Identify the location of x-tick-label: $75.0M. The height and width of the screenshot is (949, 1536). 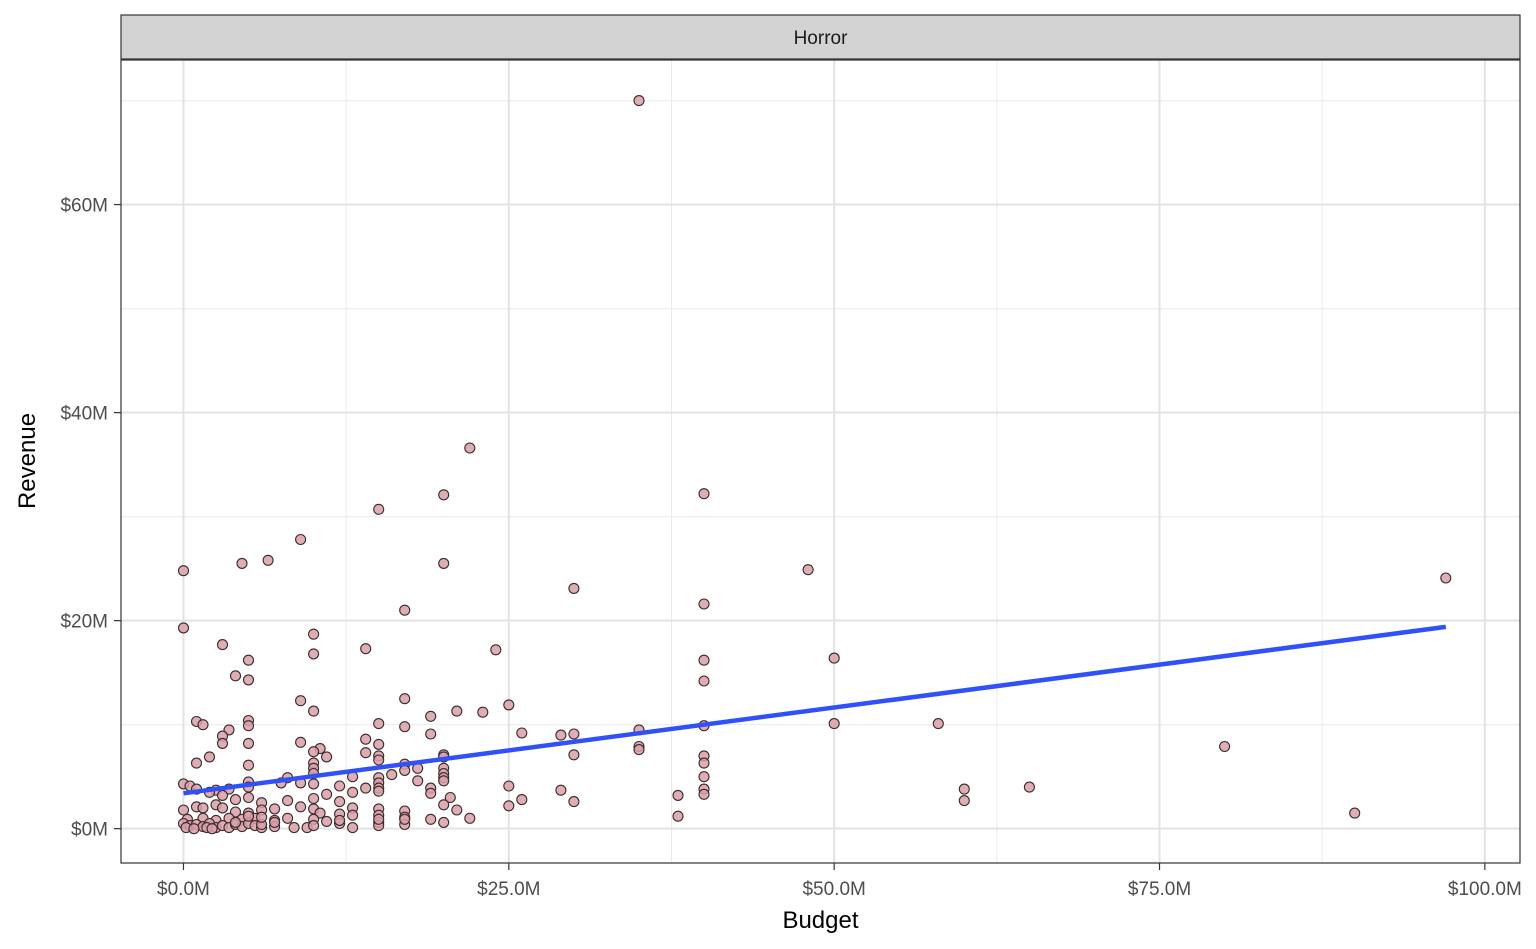
(1159, 889).